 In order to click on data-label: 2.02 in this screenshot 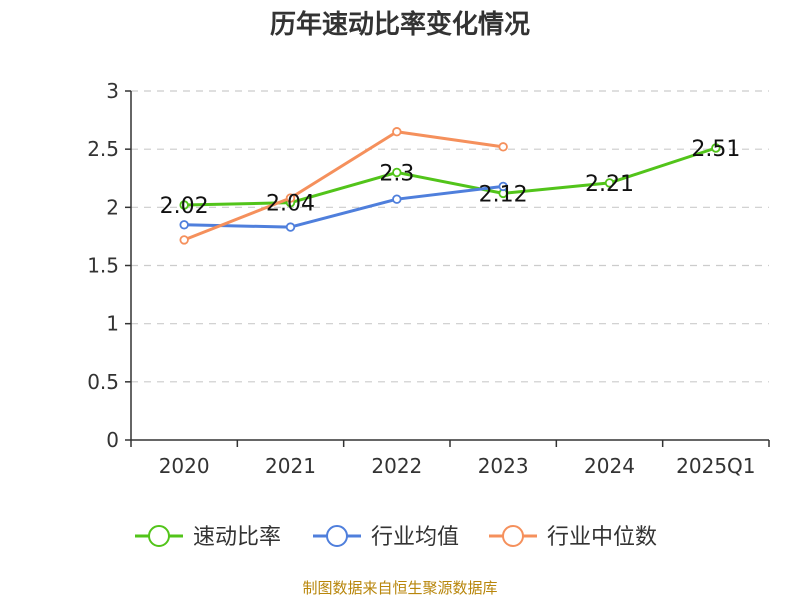, I will do `click(184, 206)`.